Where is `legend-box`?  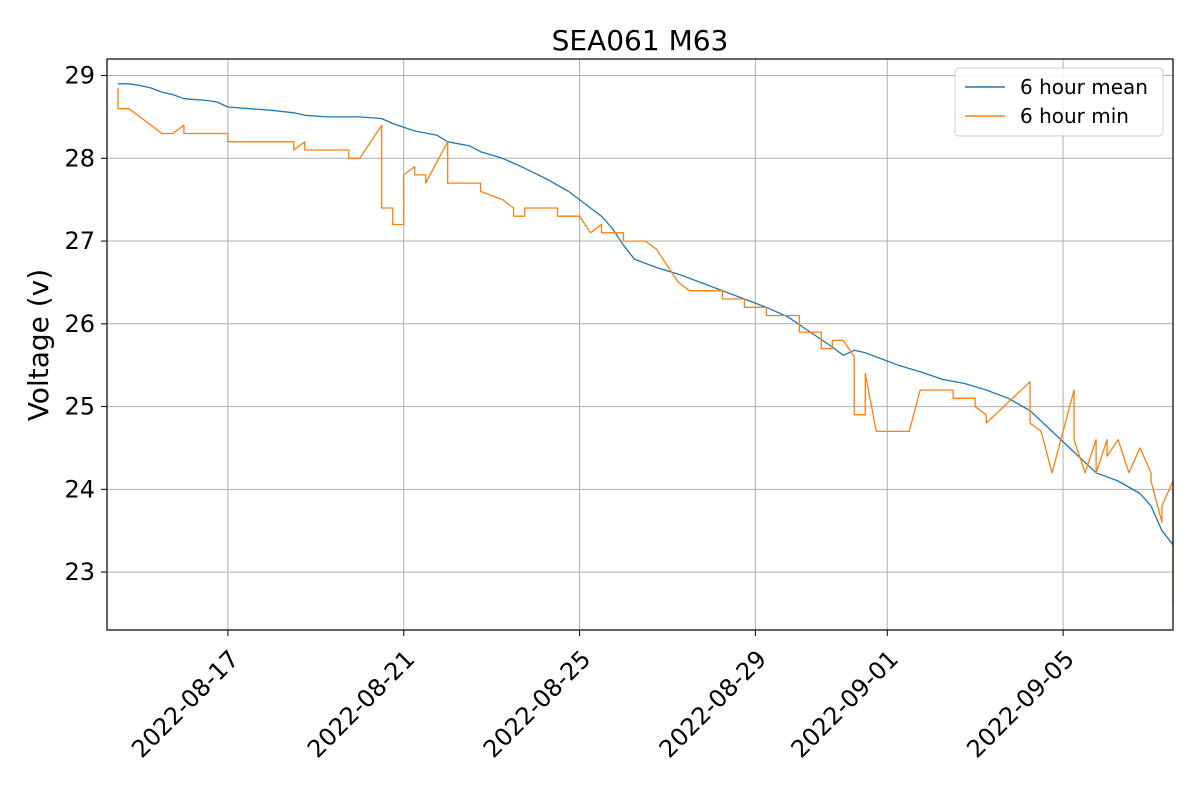
legend-box is located at coordinates (1059, 102).